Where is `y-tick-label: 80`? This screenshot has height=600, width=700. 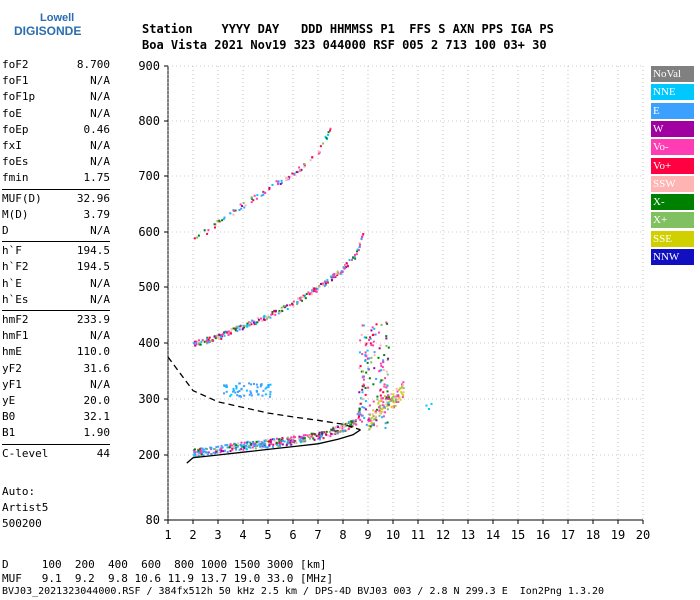 y-tick-label: 80 is located at coordinates (153, 520).